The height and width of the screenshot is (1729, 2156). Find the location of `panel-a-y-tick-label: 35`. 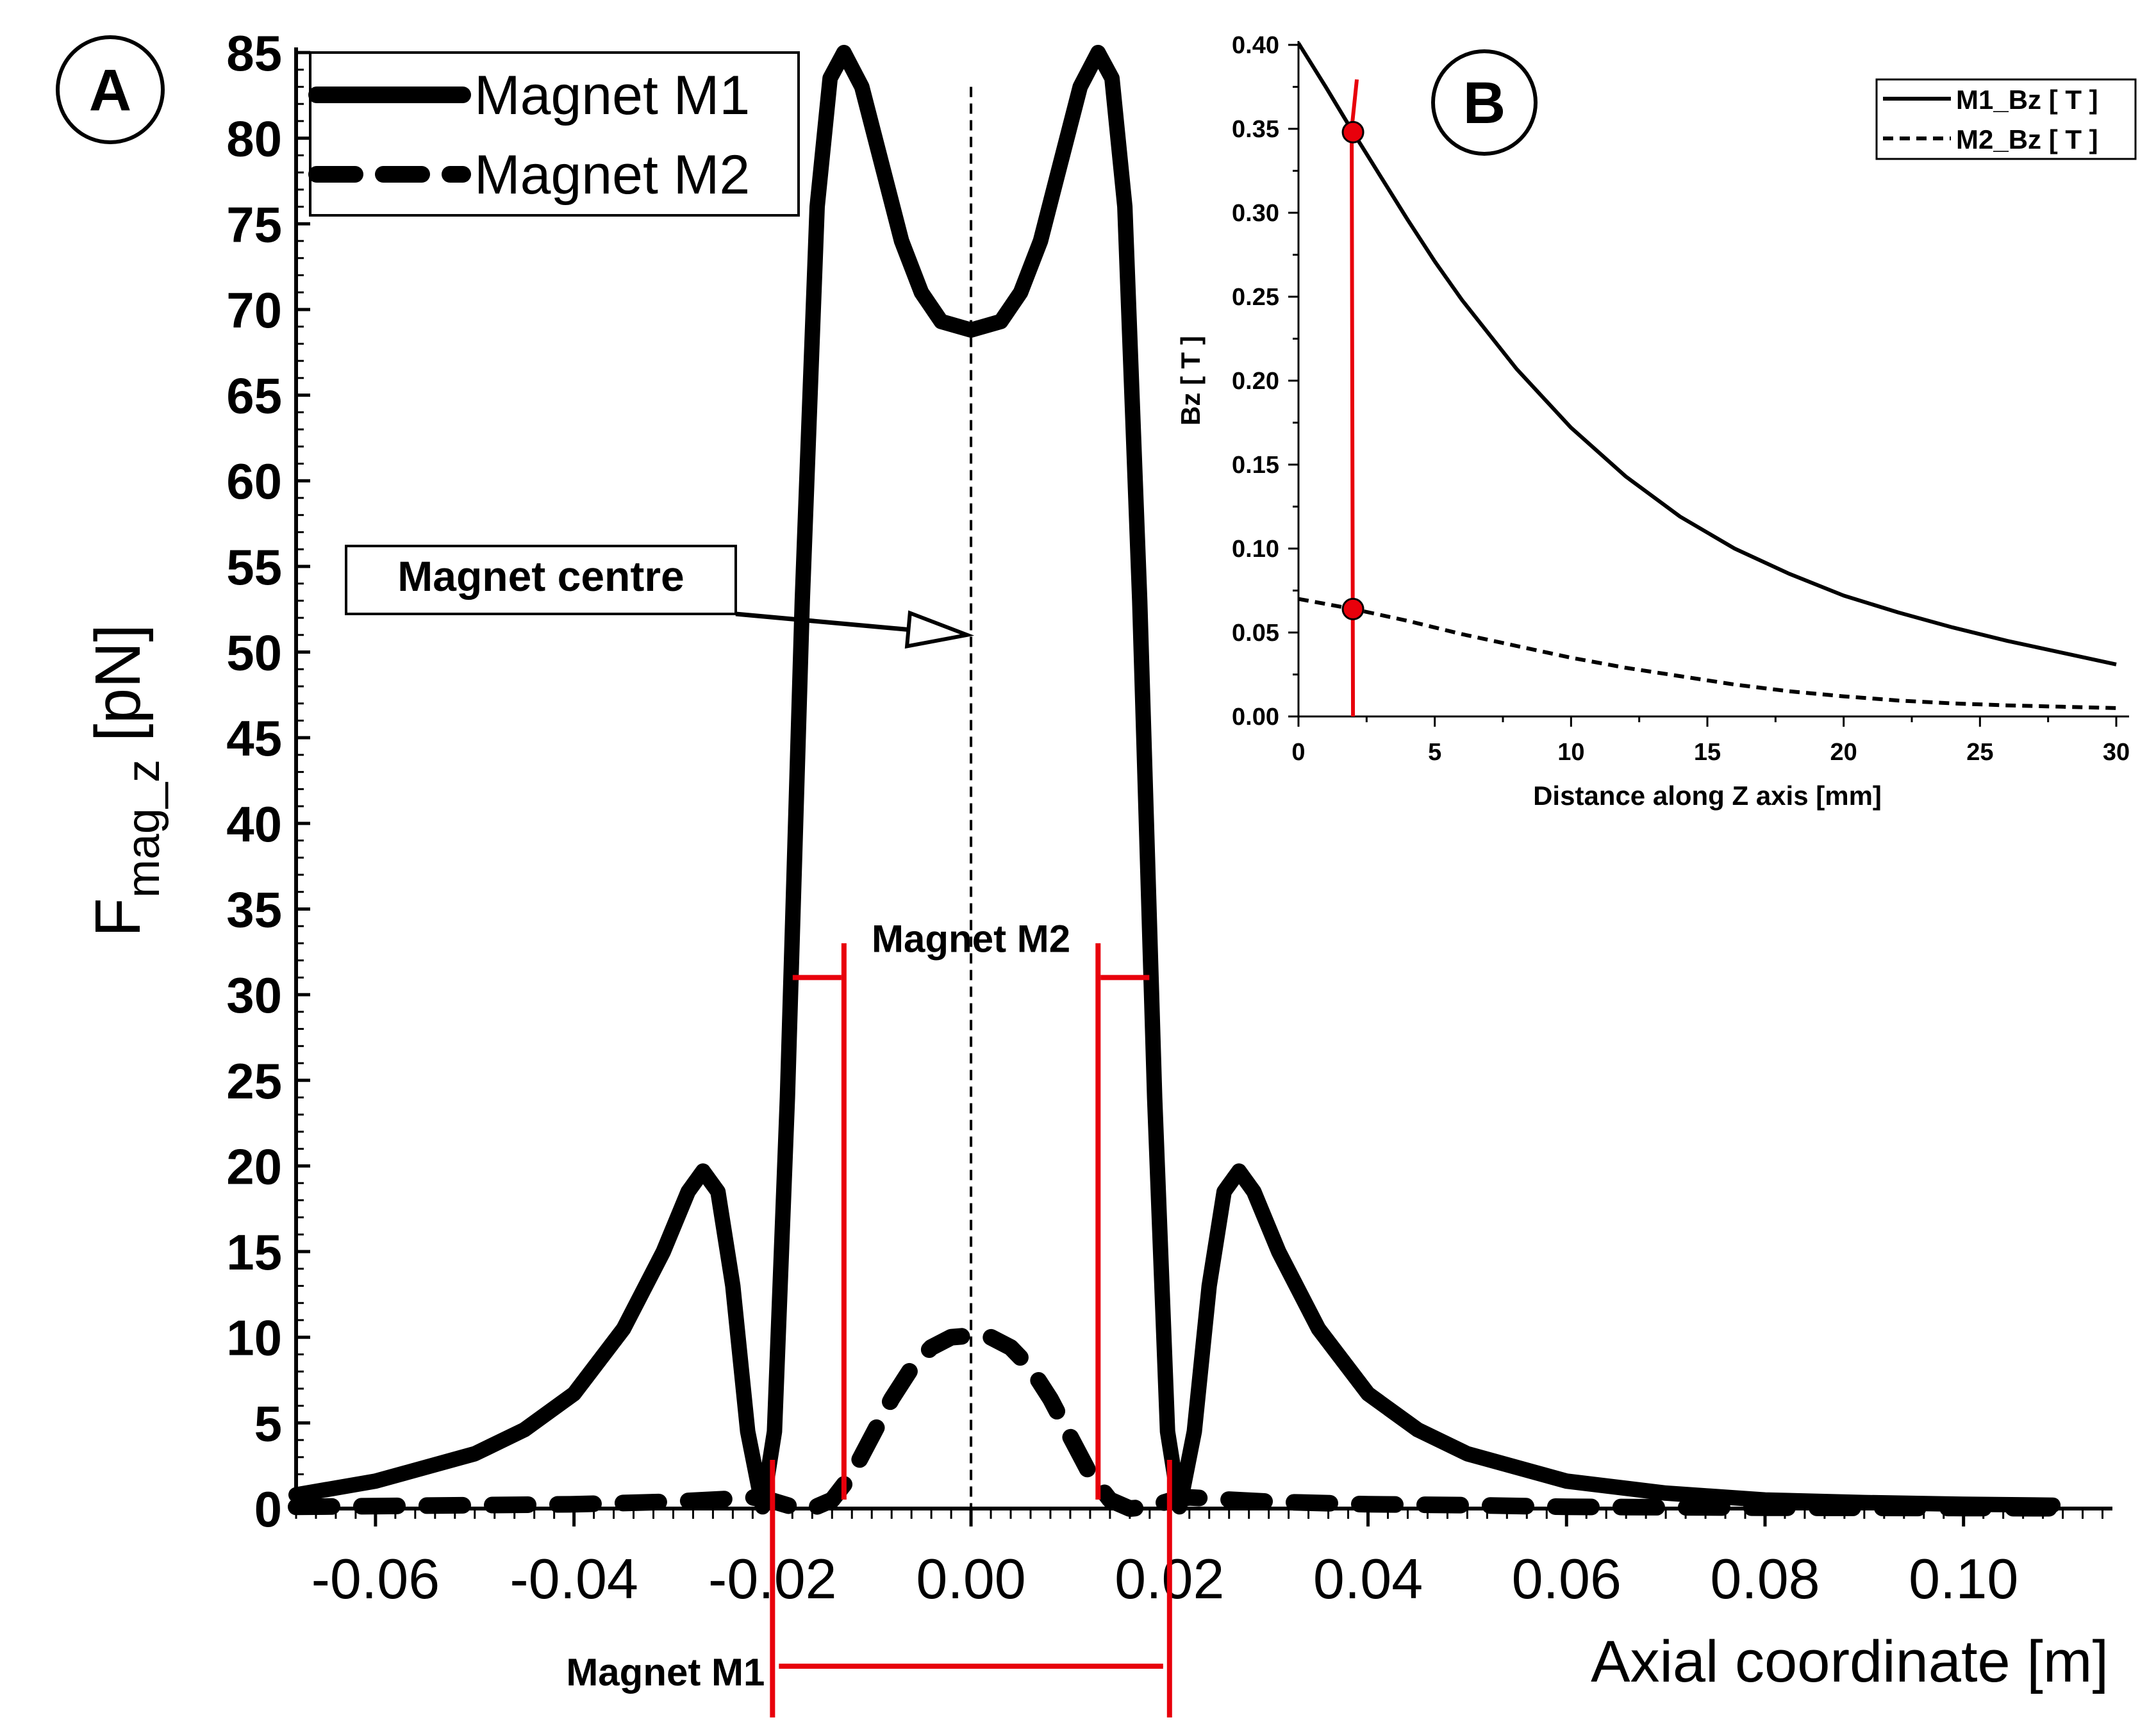

panel-a-y-tick-label: 35 is located at coordinates (254, 909).